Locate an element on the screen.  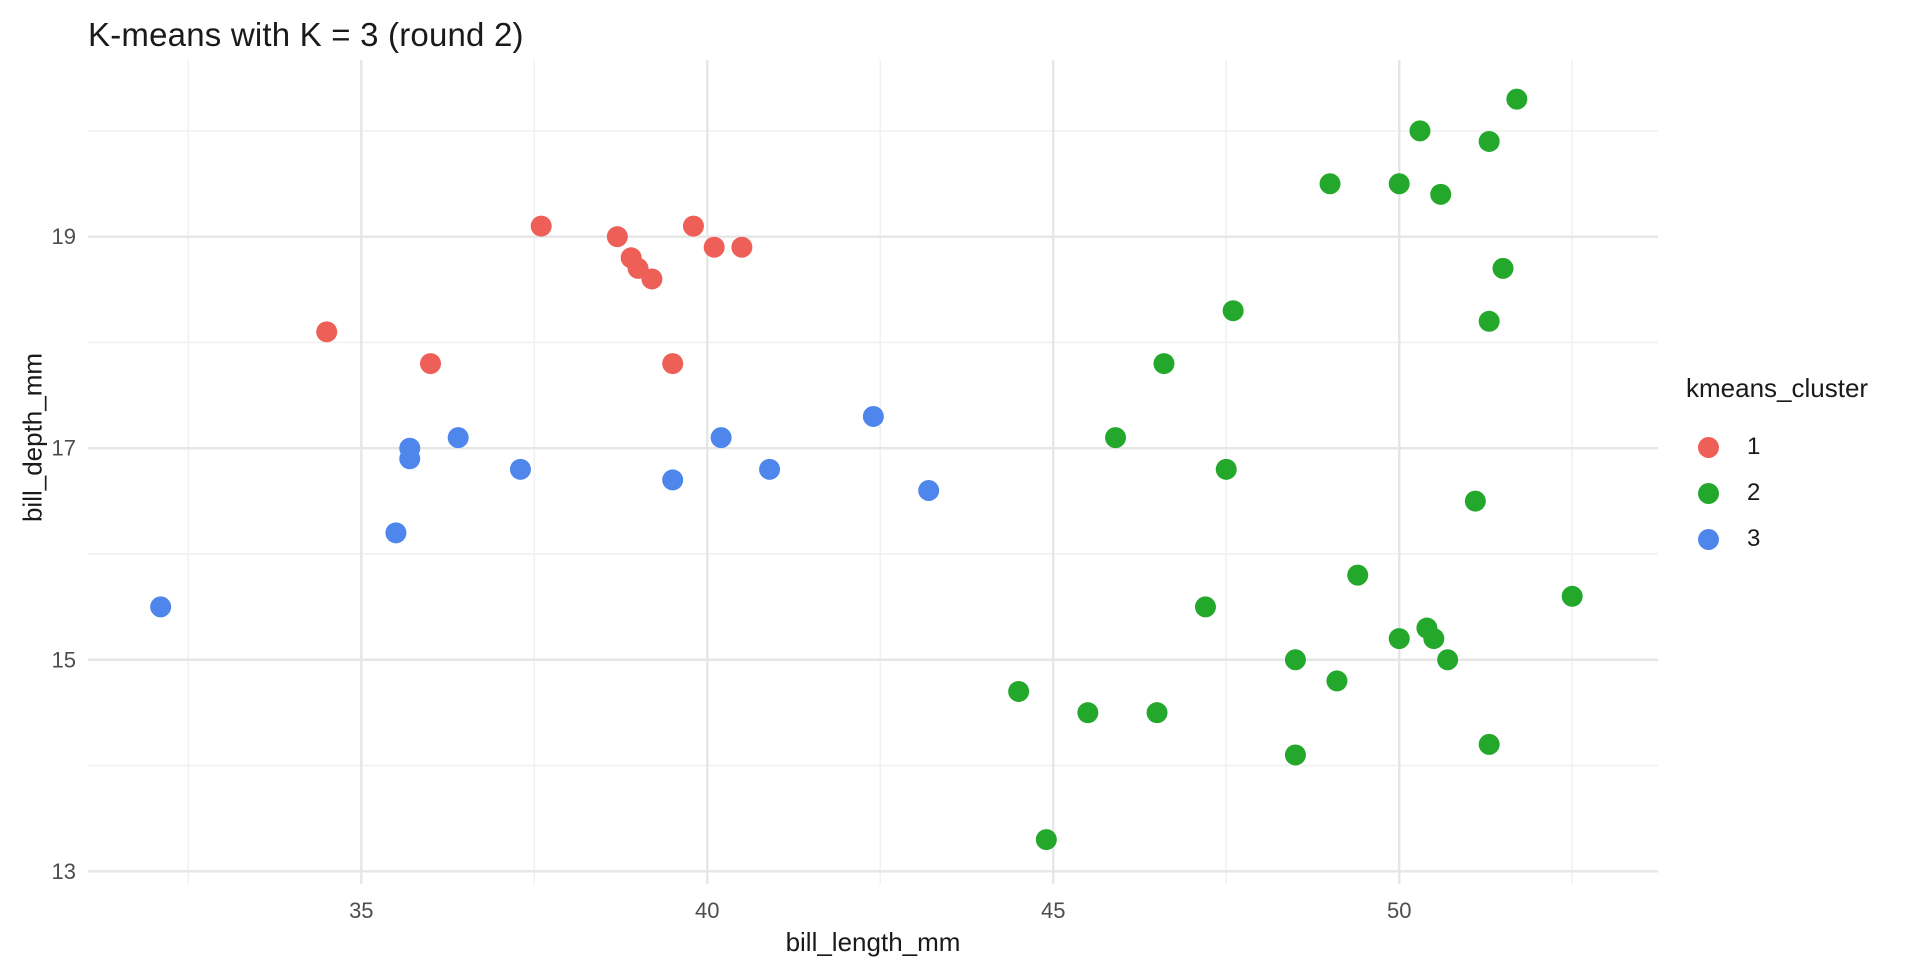
legend-entry-label: 3 is located at coordinates (1754, 538).